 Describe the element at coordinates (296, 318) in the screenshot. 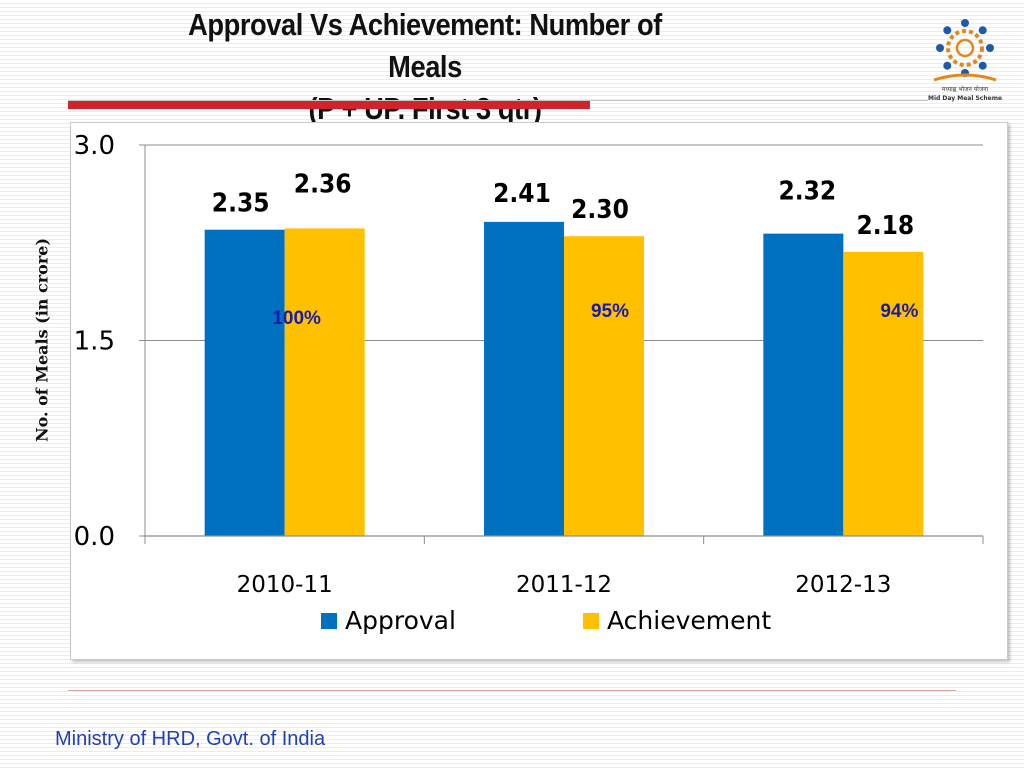

I see `percent-label: 100%` at that location.